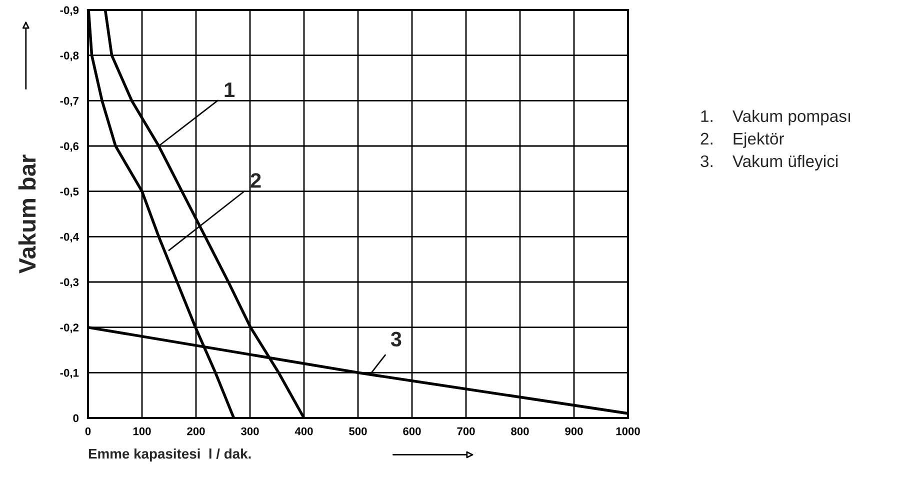  Describe the element at coordinates (69, 237) in the screenshot. I see `y-tick-label: -0,4` at that location.